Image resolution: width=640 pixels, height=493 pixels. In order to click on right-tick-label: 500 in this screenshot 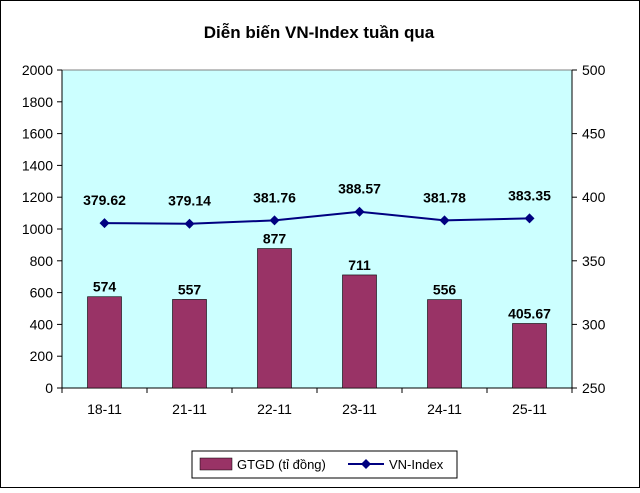, I will do `click(594, 70)`.